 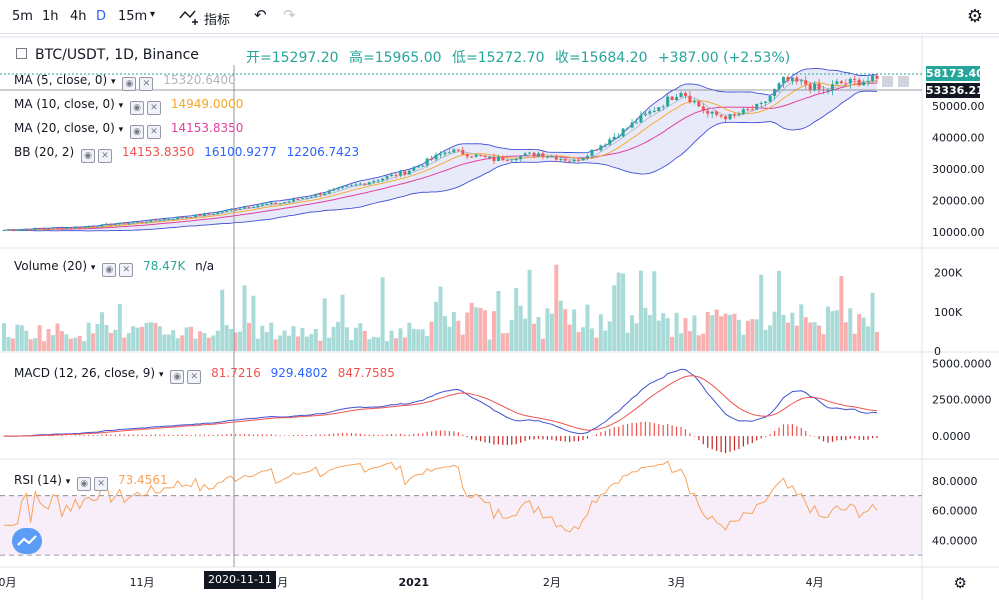 What do you see at coordinates (190, 18) in the screenshot?
I see `indicator-icon` at bounding box center [190, 18].